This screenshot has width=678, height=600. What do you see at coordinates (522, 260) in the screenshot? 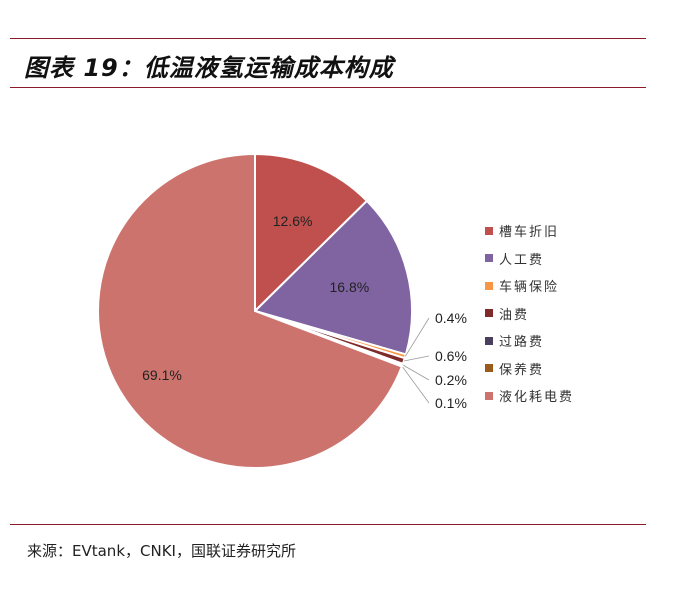
I see `legend-label-2: 人工费` at bounding box center [522, 260].